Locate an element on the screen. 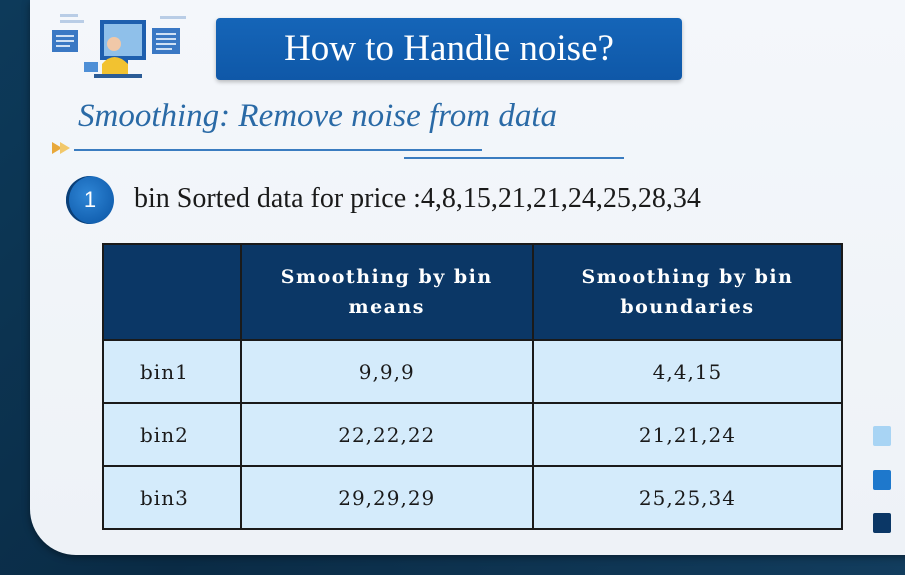  boundaries-cell: 4,4,15 is located at coordinates (687, 371).